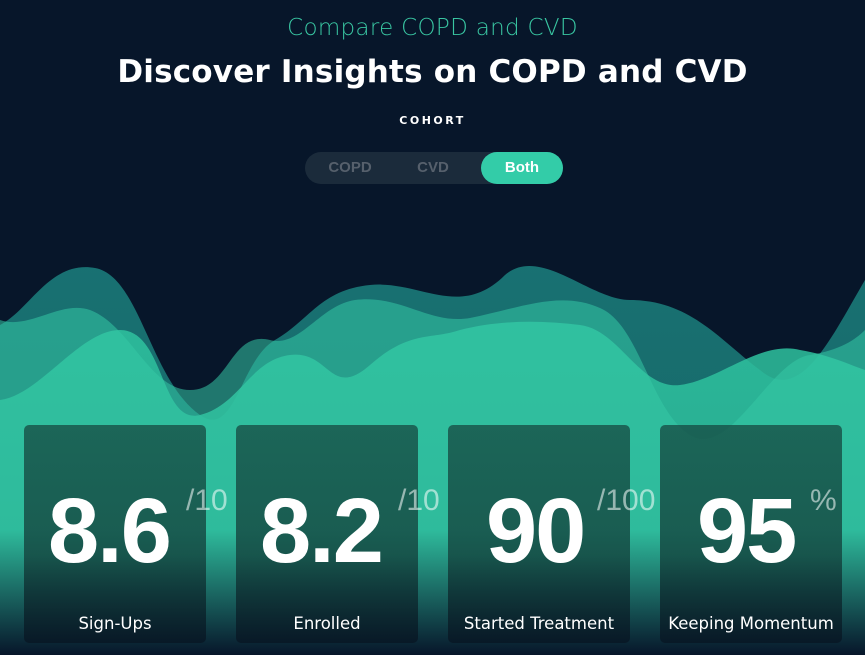  I want to click on stat-label: Sign-Ups, so click(115, 623).